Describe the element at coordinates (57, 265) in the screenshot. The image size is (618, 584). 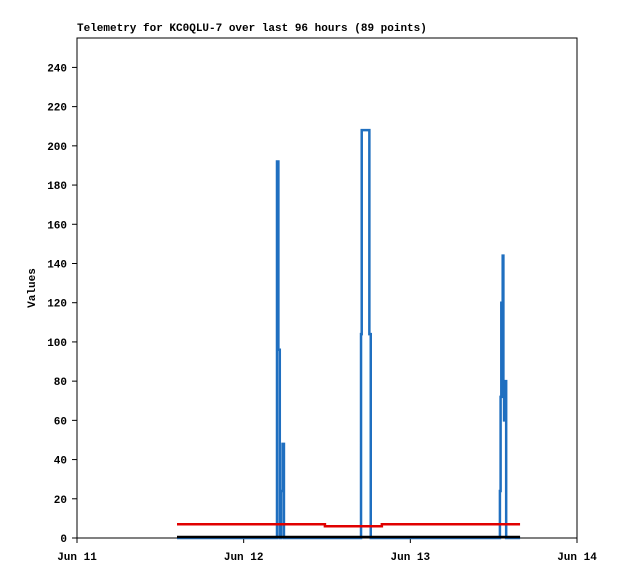
I see `y-tick-label: 140` at that location.